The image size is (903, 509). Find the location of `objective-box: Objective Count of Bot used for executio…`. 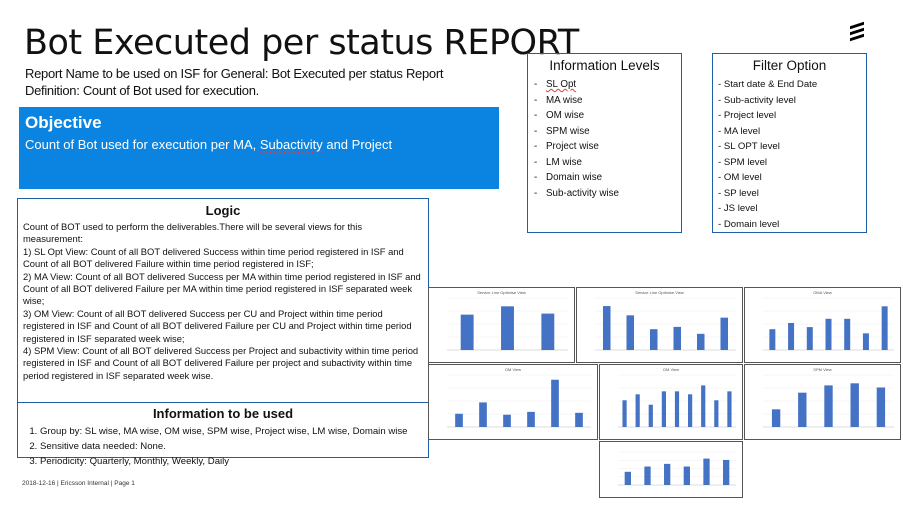

objective-box: Objective Count of Bot used for executio… is located at coordinates (259, 148).